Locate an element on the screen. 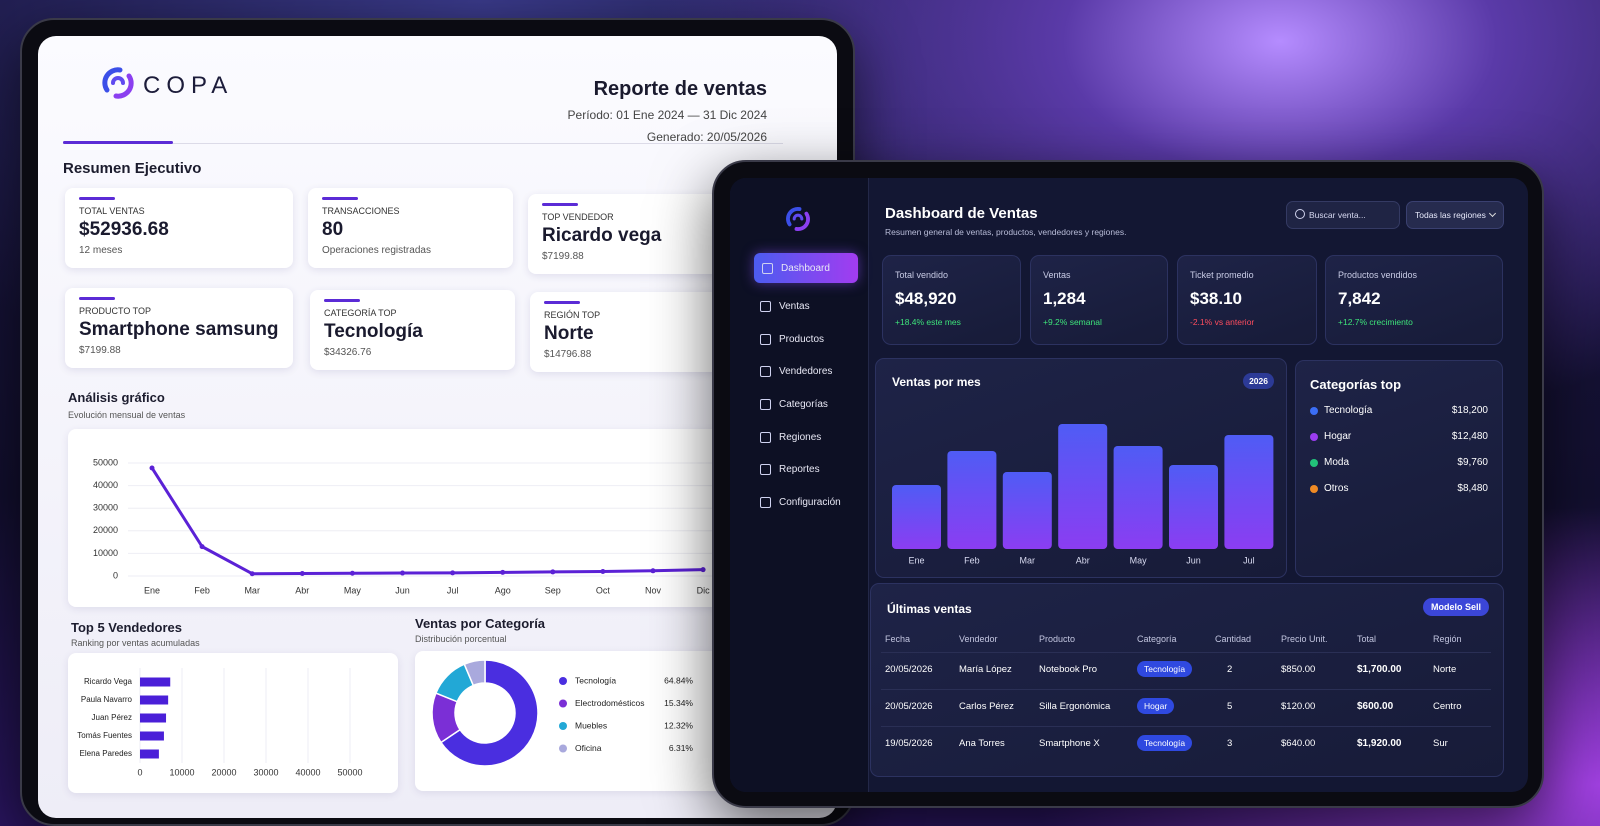 The width and height of the screenshot is (1600, 826). kpi-card: Ventas 1,284 +9.2% semanal is located at coordinates (1099, 300).